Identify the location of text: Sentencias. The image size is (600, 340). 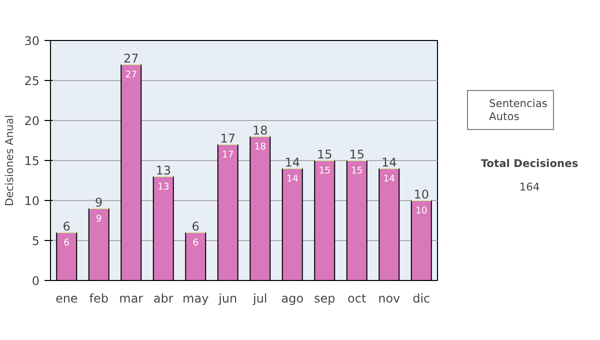
(518, 103).